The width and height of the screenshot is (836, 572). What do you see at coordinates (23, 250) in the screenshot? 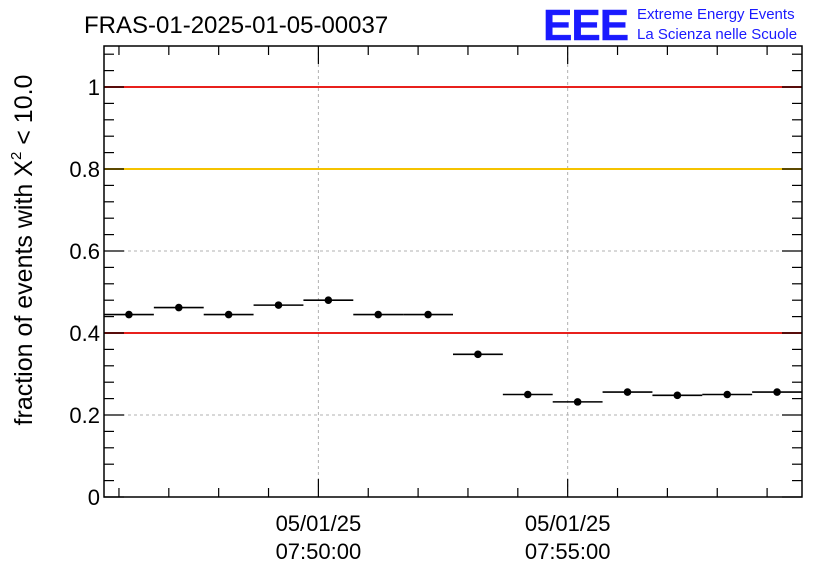
I see `y-axis-label: fraction of events with X2 < 10.0` at bounding box center [23, 250].